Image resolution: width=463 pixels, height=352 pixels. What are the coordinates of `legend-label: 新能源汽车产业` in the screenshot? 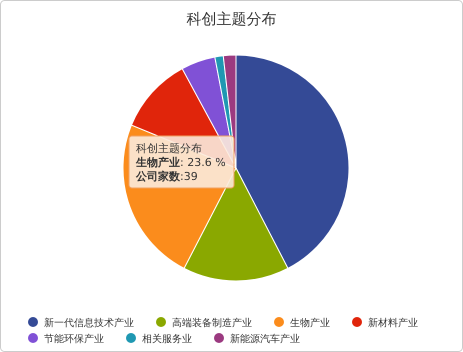 It's located at (265, 339).